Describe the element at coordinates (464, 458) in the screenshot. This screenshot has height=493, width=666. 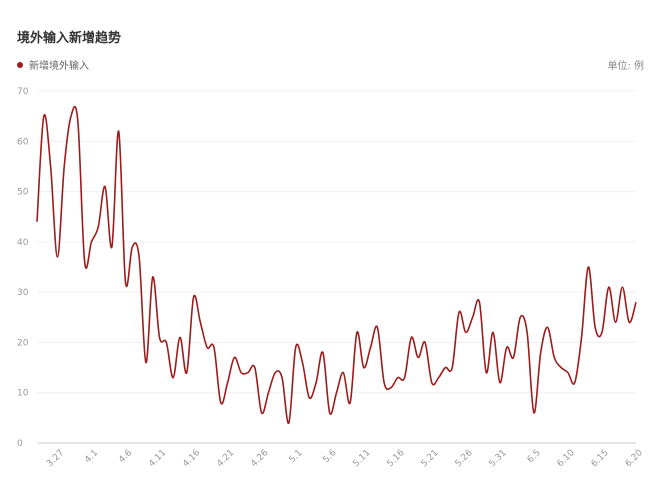
I see `x-tick-label: 5.26` at that location.